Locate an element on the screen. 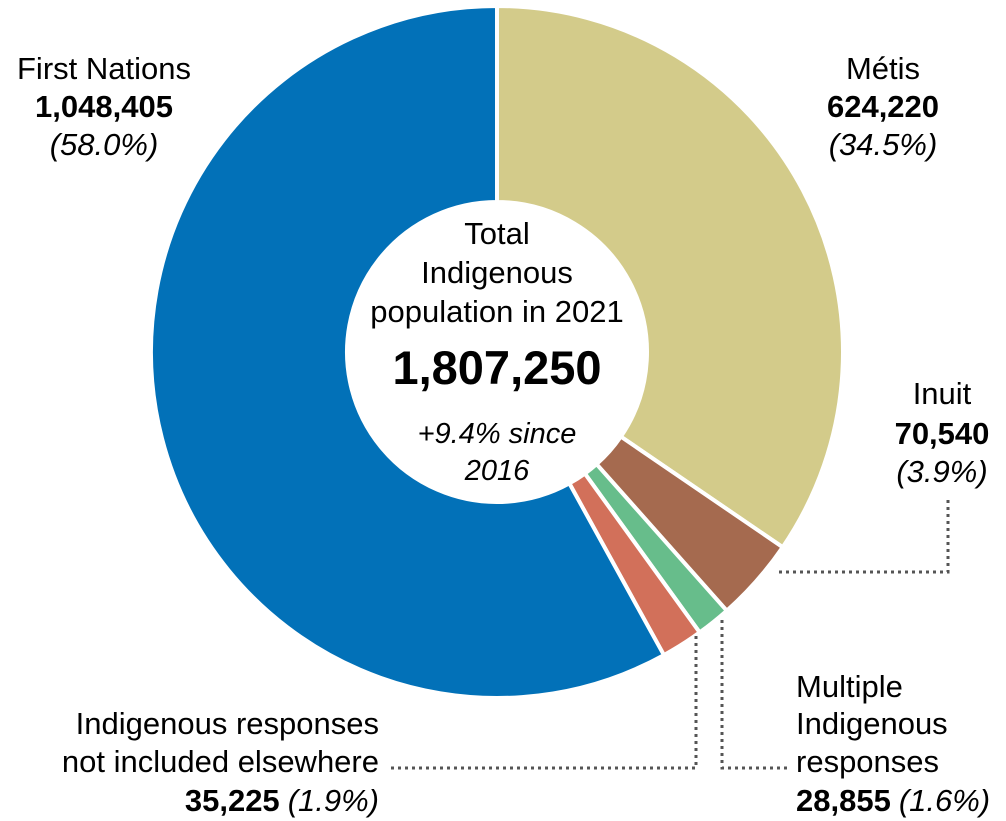  first-nations-percent: (58.0%) is located at coordinates (104, 144).